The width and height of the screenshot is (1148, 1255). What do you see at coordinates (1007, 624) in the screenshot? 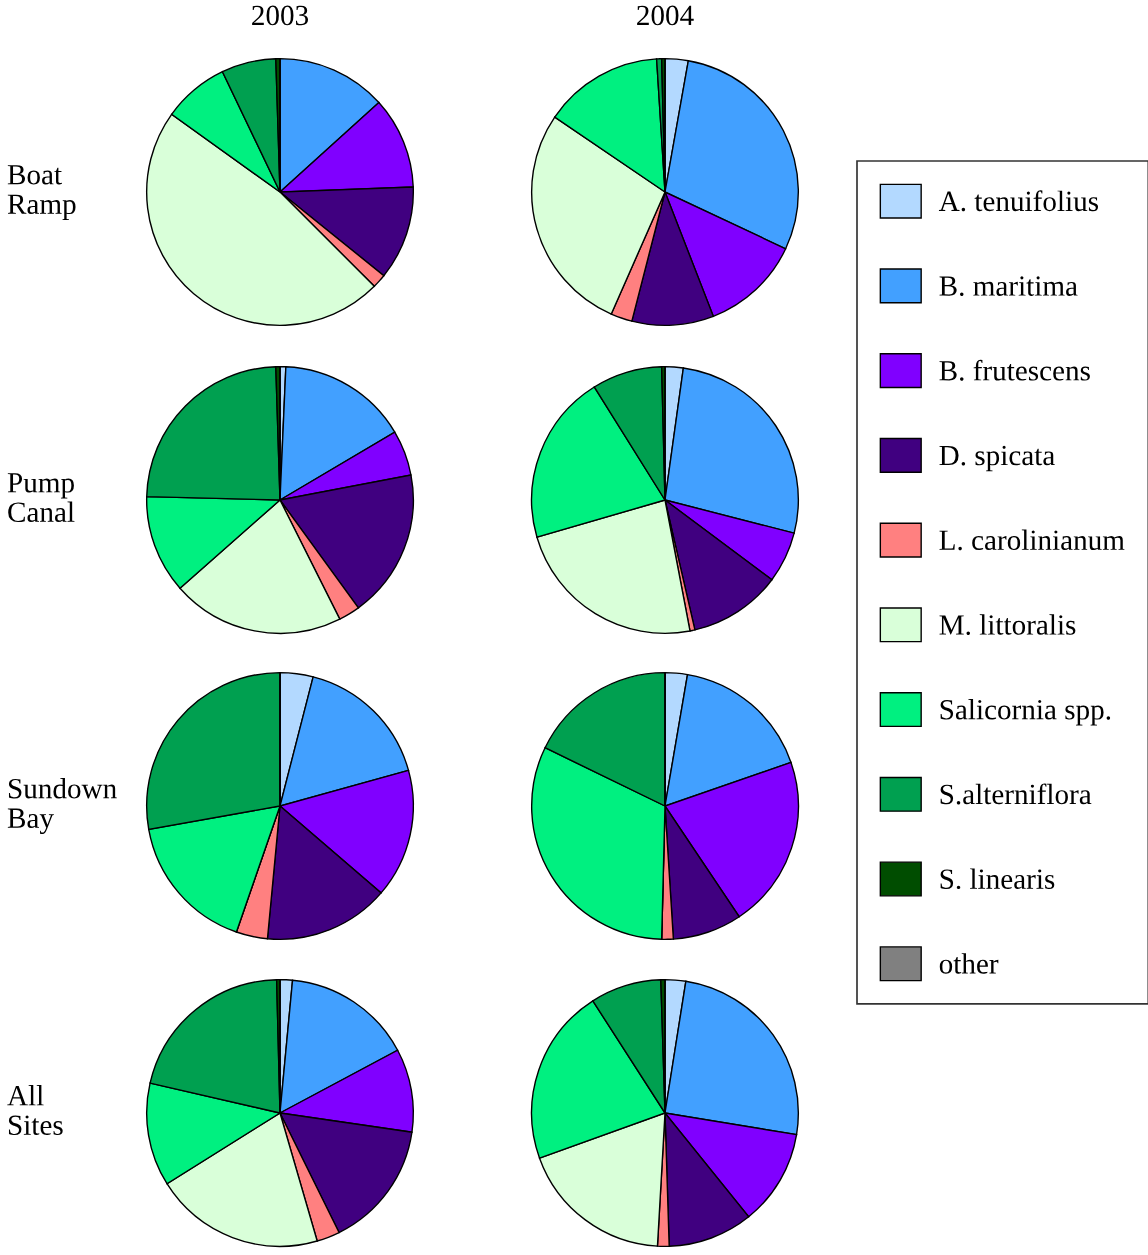
I see `legend-label: M. littoralis` at bounding box center [1007, 624].